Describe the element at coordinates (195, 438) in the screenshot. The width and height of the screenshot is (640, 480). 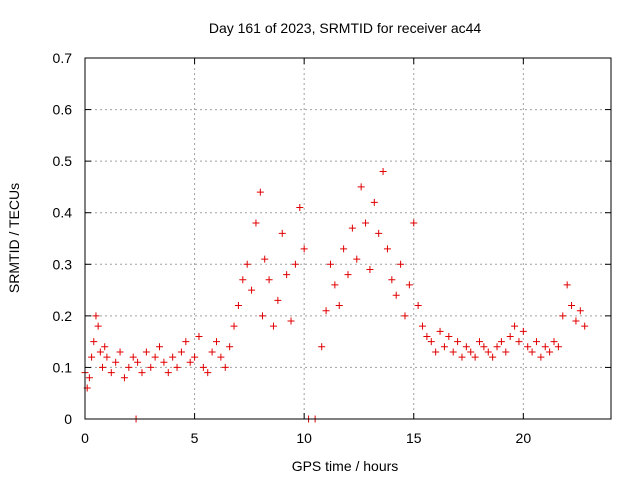
I see `x-tick-label: 5` at that location.